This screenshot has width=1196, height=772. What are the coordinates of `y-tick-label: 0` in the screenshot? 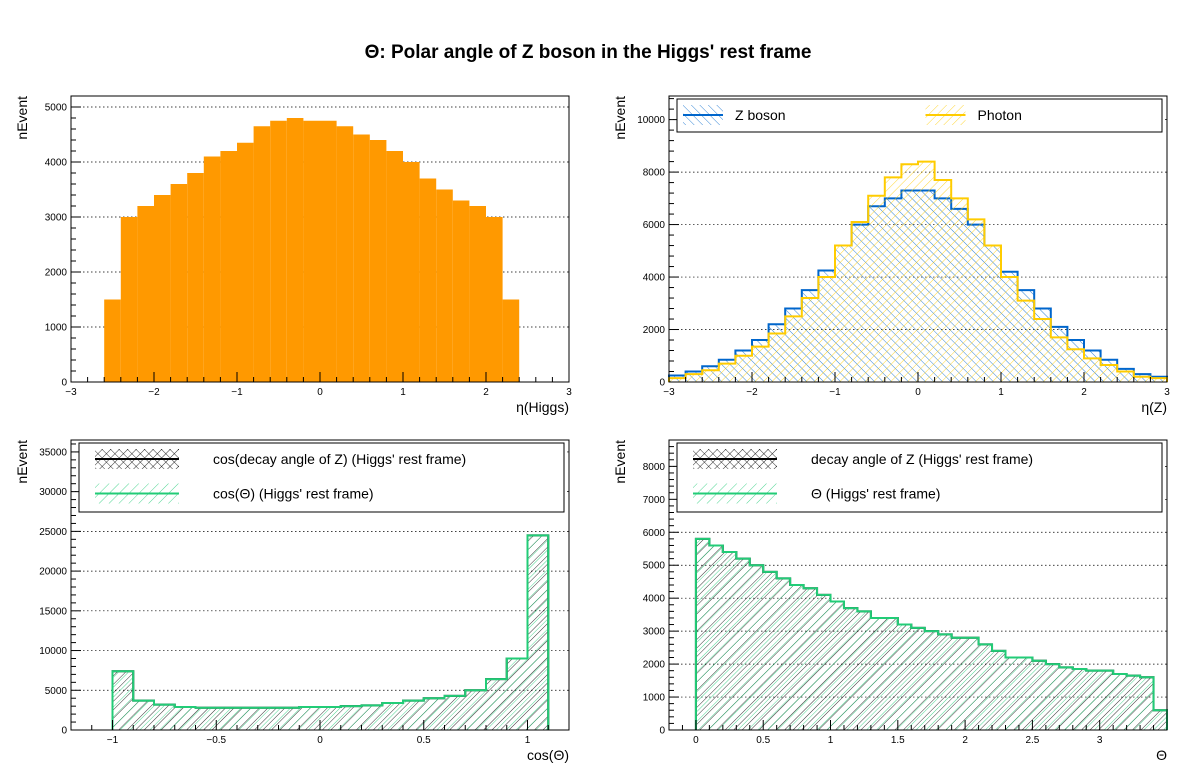 It's located at (64, 731).